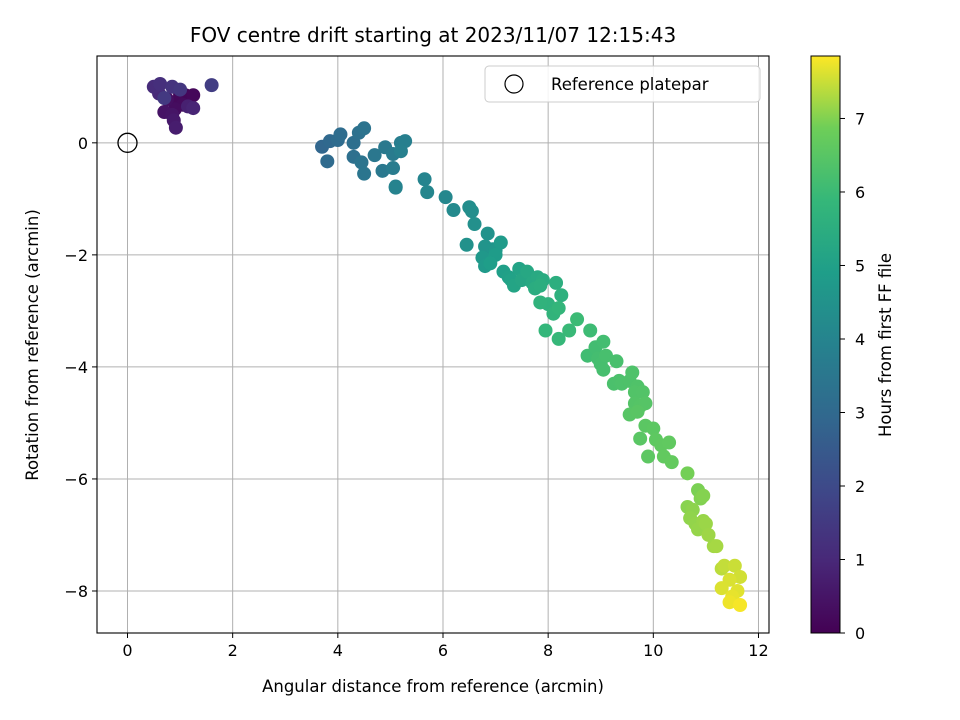 This screenshot has width=960, height=720. What do you see at coordinates (860, 412) in the screenshot?
I see `colorbar-tick-label: 3` at bounding box center [860, 412].